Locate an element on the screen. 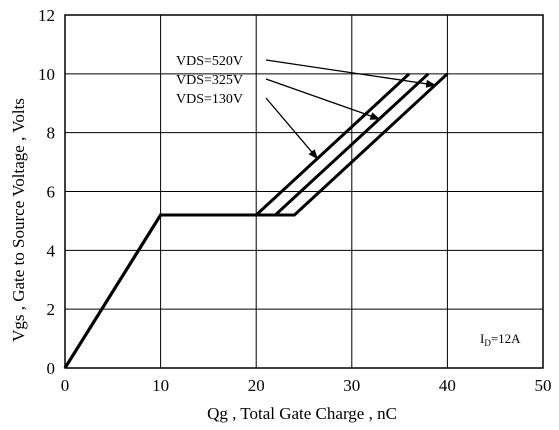 Image resolution: width=559 pixels, height=430 pixels. x-tick-label-2: 20 is located at coordinates (256, 385).